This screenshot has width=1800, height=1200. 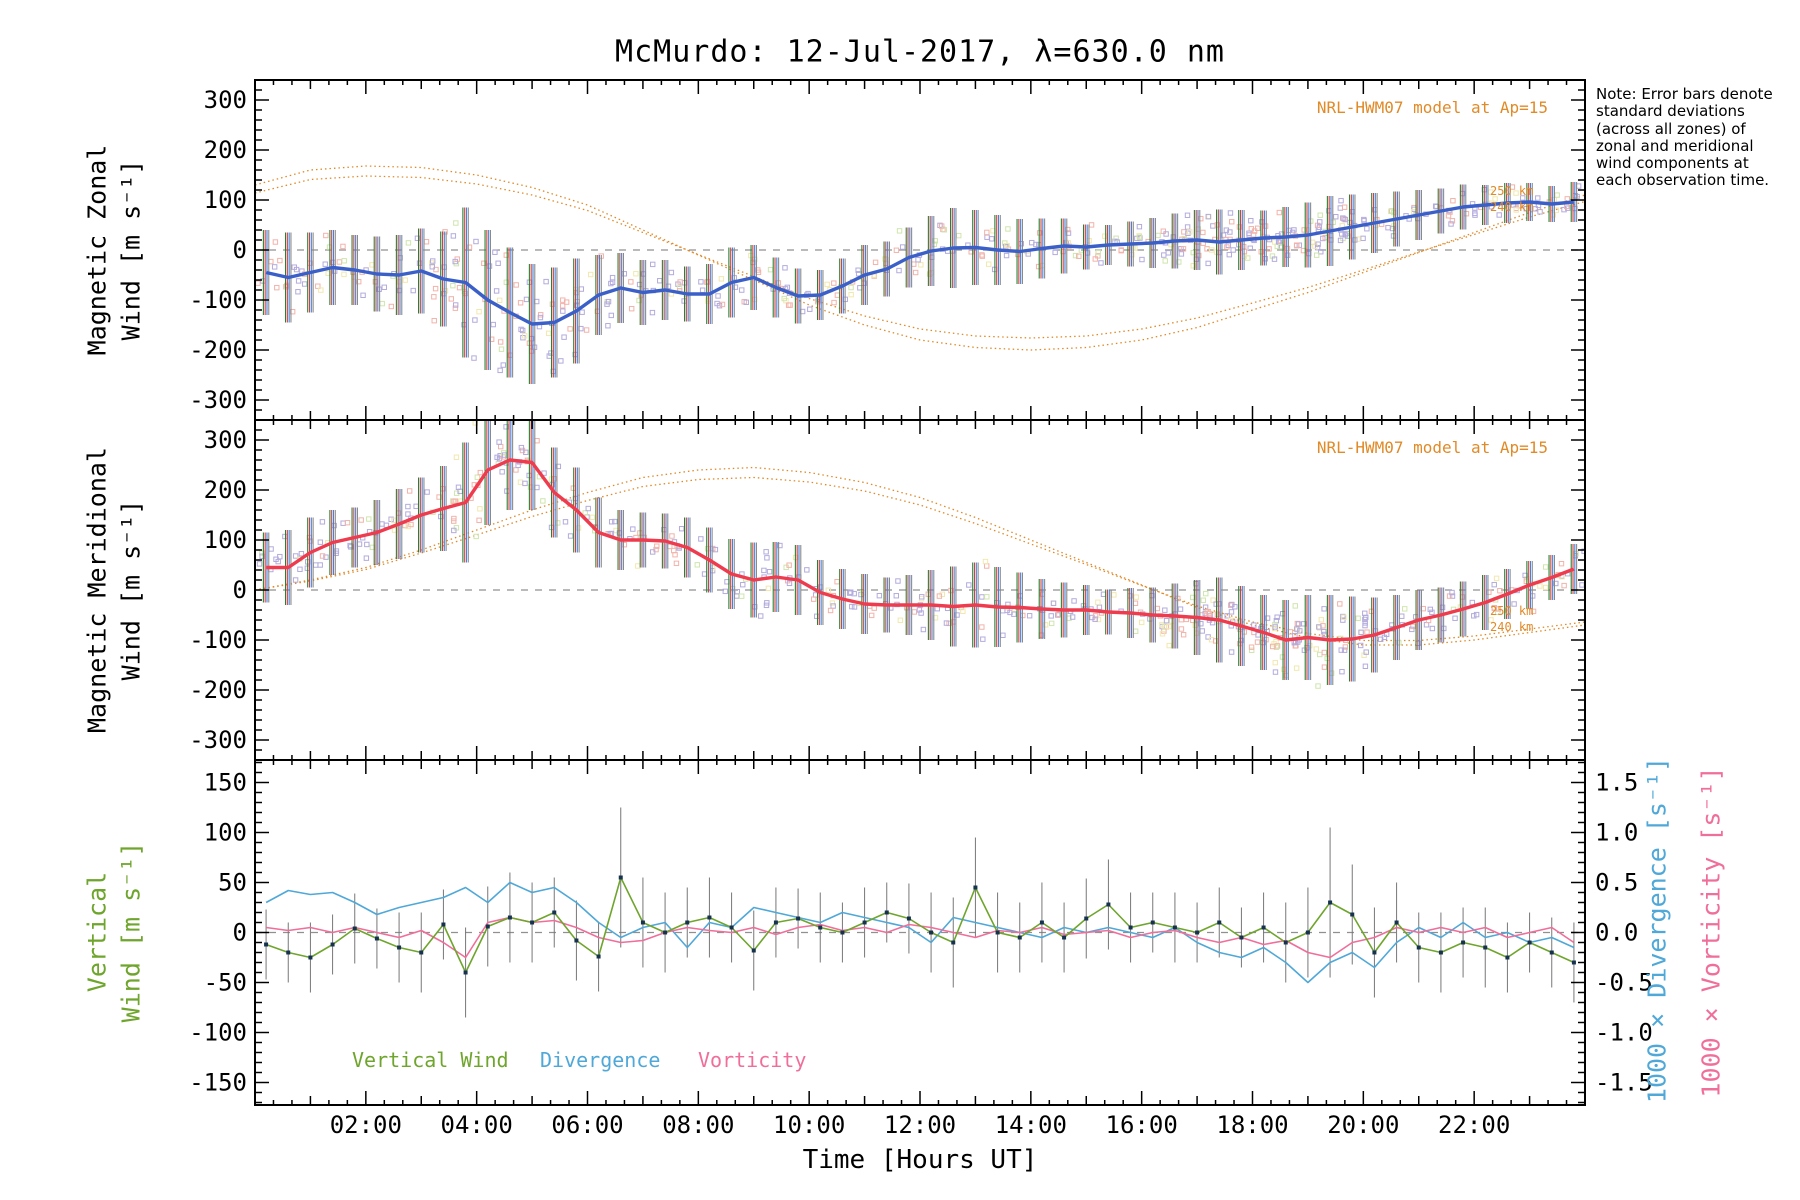 What do you see at coordinates (1432, 447) in the screenshot?
I see `model-annotation-meridional: NRL-HWM07 model at Ap=15` at bounding box center [1432, 447].